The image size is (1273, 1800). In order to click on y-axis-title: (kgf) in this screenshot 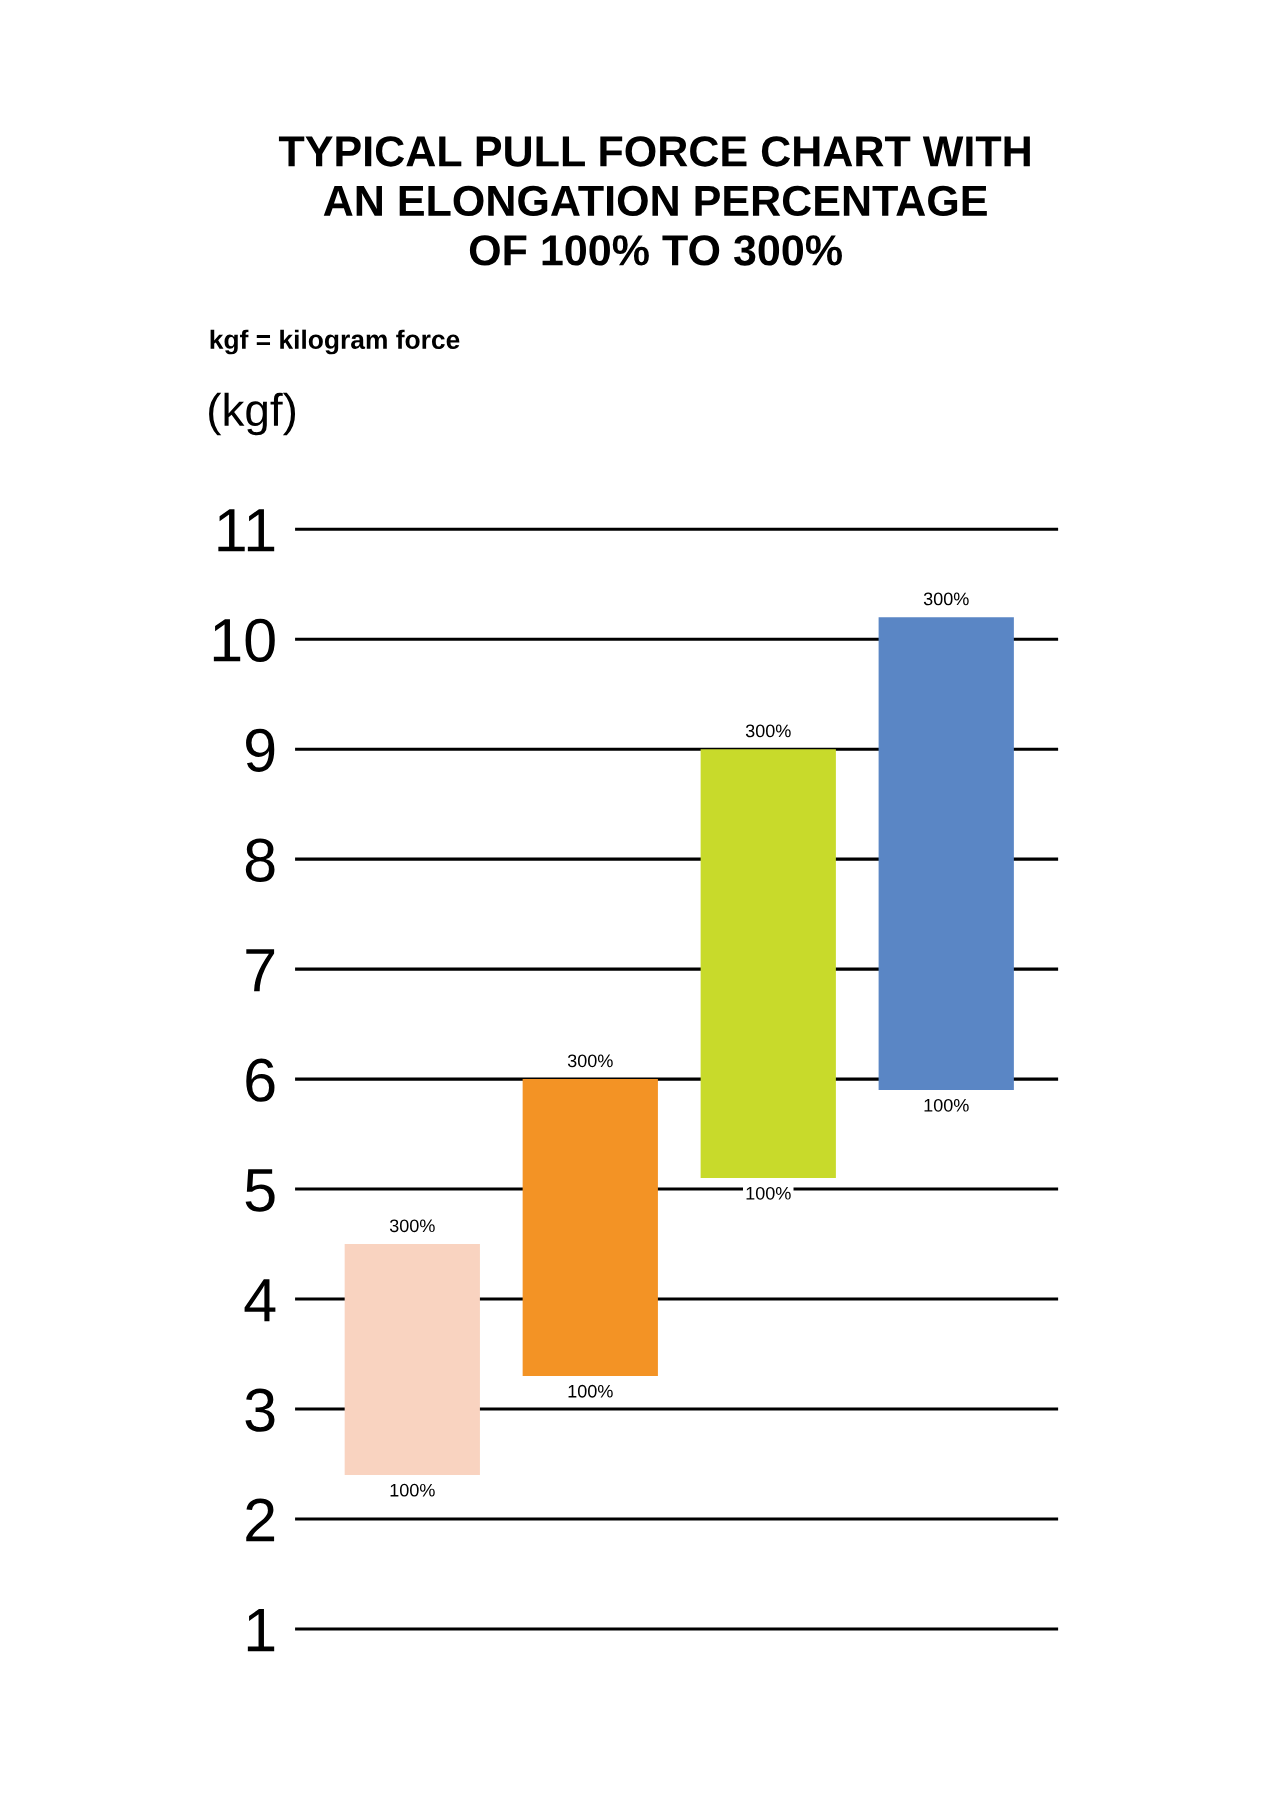, I will do `click(252, 414)`.